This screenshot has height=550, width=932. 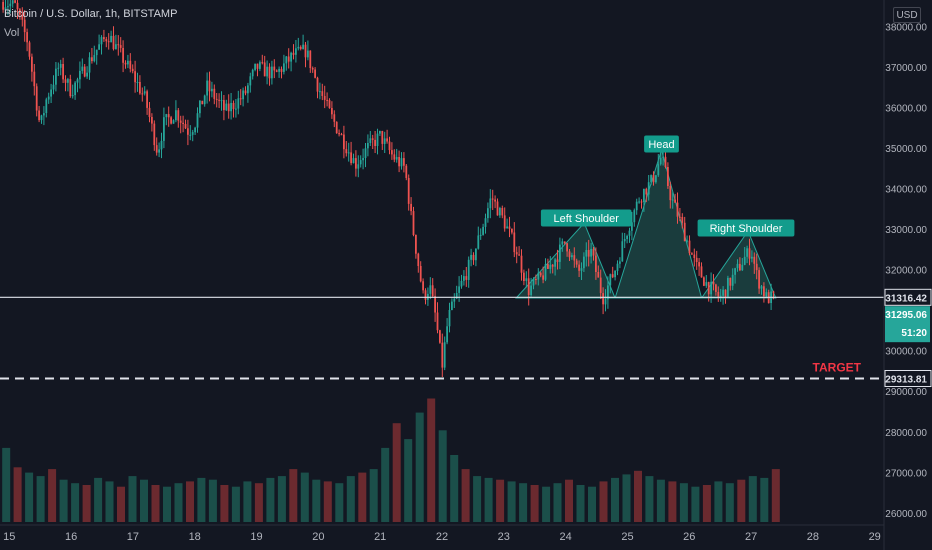 What do you see at coordinates (12, 33) in the screenshot?
I see `volume-indicator-label: Vol` at bounding box center [12, 33].